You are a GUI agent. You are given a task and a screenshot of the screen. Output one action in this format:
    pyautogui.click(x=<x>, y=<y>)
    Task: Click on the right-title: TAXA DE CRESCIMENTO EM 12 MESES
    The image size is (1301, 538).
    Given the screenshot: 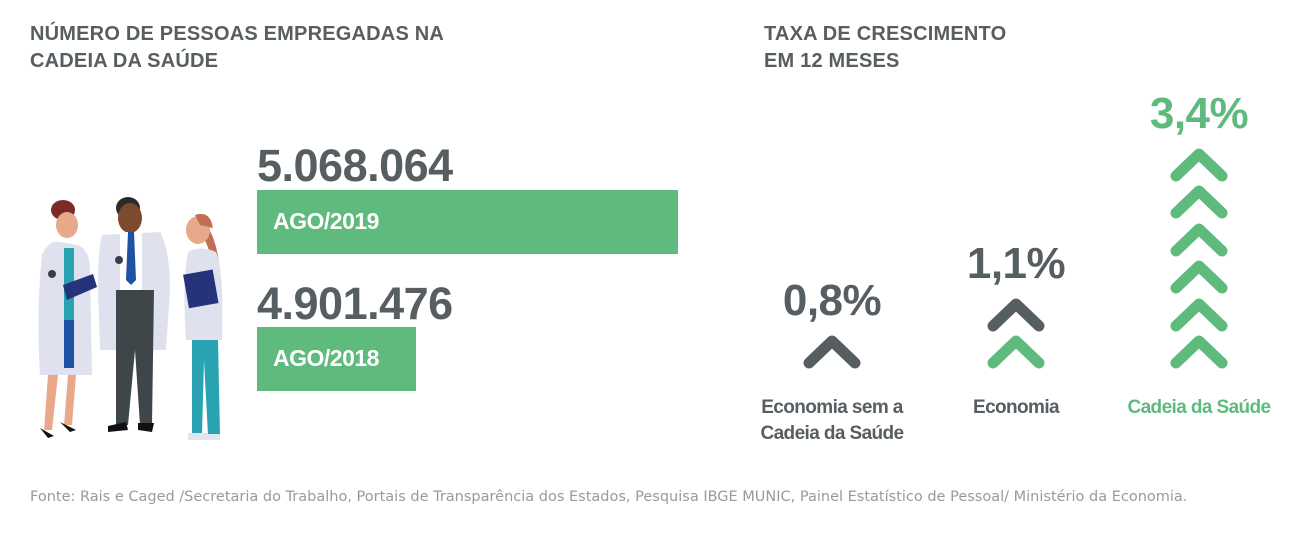 What is the action you would take?
    pyautogui.click(x=885, y=48)
    